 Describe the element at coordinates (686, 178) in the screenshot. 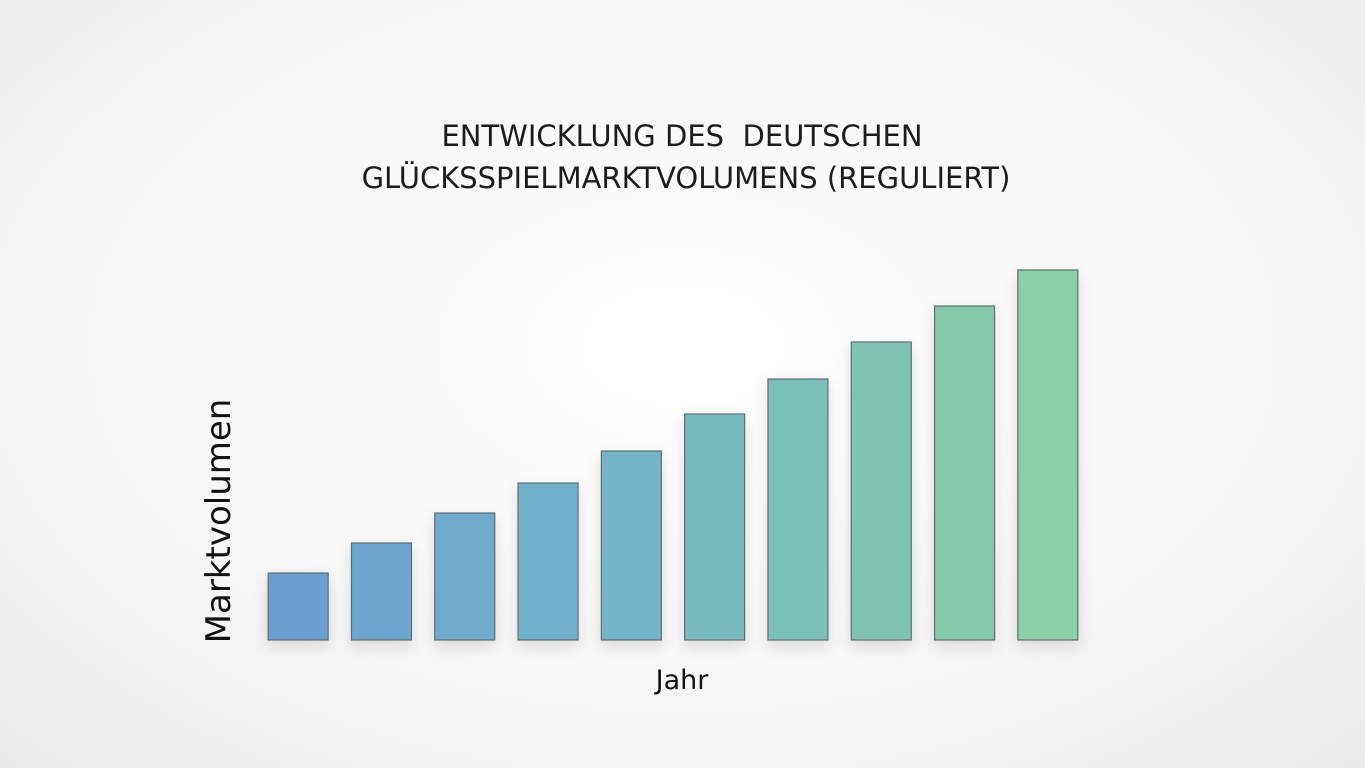

I see `chart-title: GLÜCKSSPIELMARKTVOLUMENS (REGULIERT)` at that location.